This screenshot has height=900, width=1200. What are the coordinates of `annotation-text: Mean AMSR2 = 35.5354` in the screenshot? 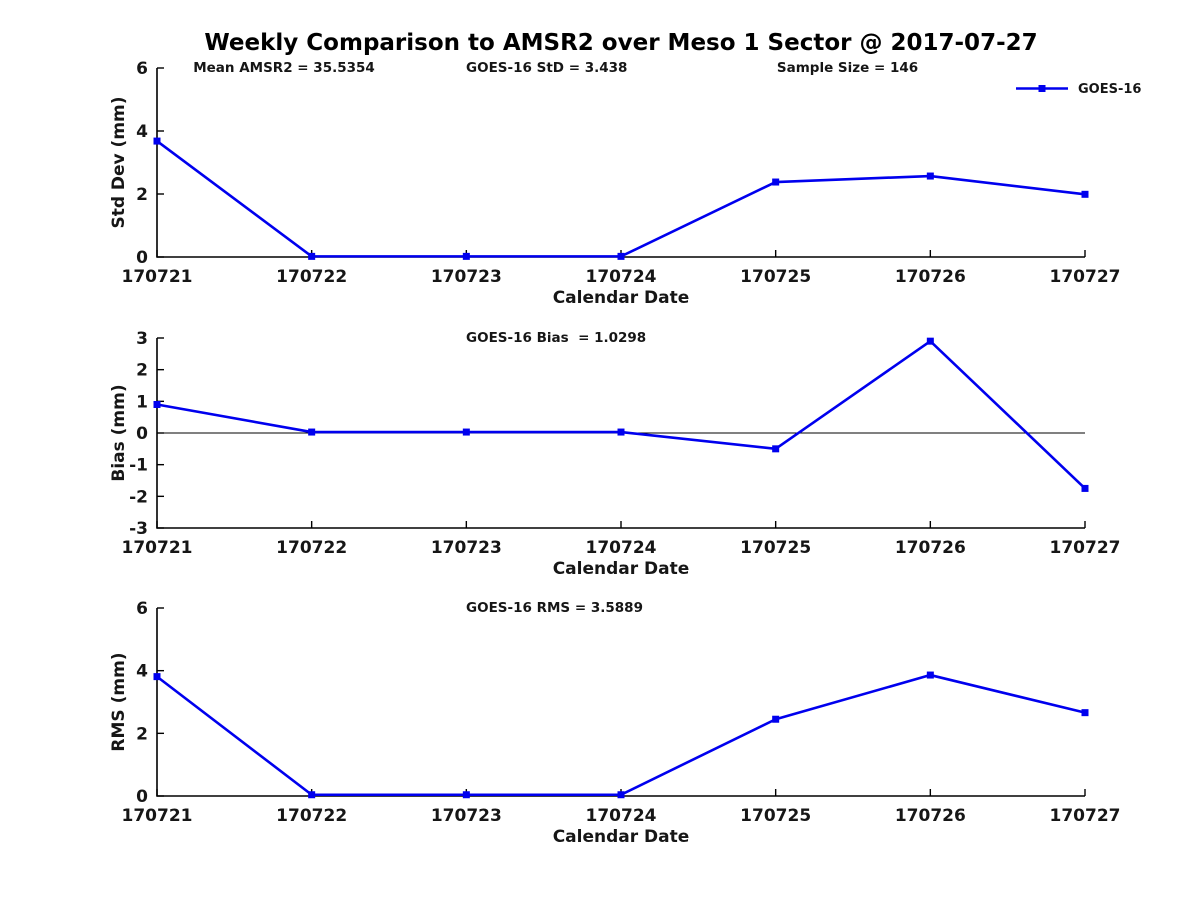 It's located at (284, 68).